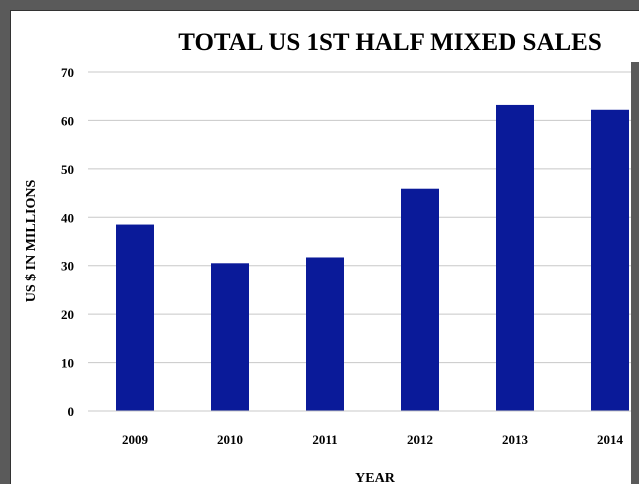  I want to click on y-axis-ticks: 0 10 20 30 40 50 60 70, so click(67, 242).